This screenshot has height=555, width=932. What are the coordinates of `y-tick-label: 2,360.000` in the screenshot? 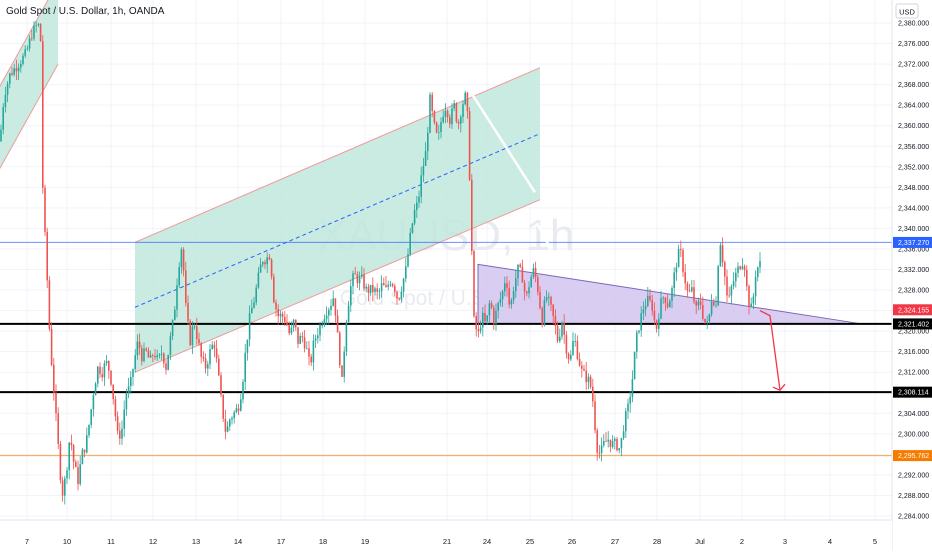 It's located at (913, 126).